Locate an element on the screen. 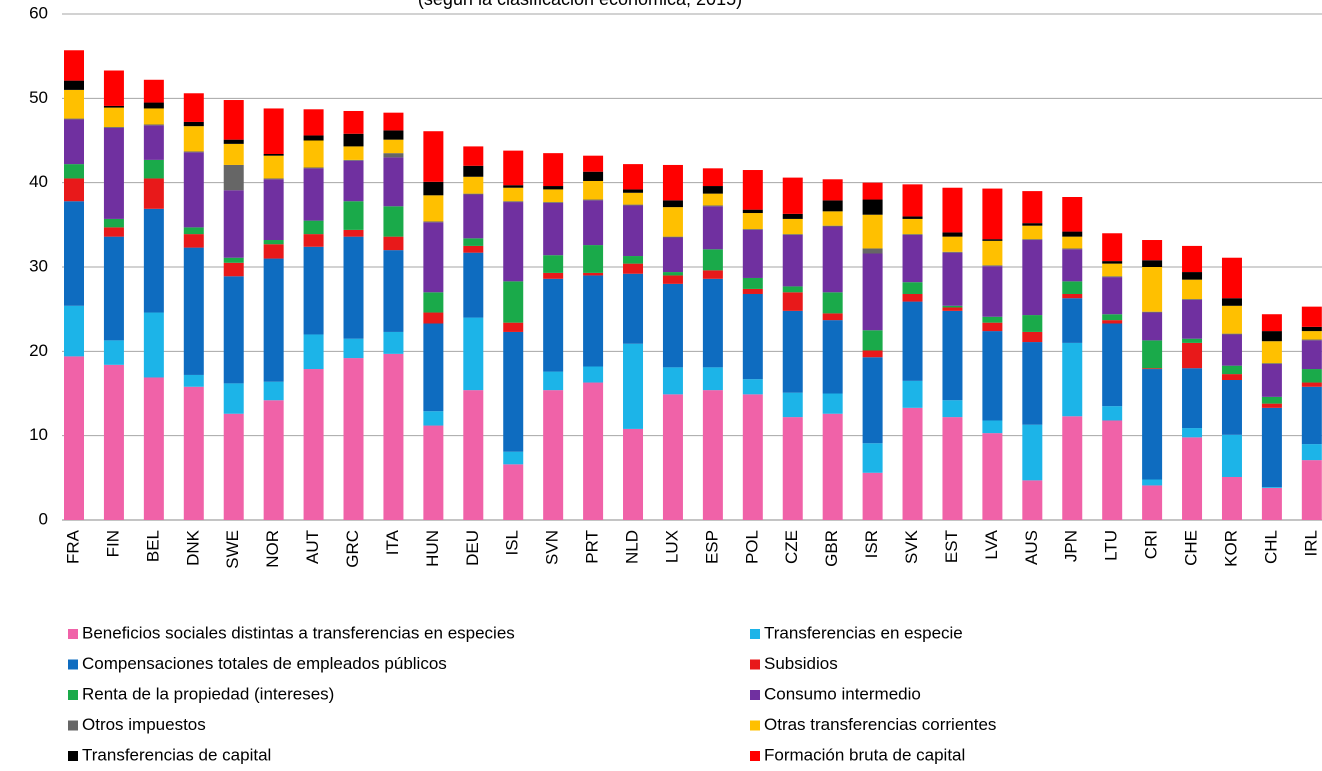 This screenshot has width=1322, height=771. x-tick-label: NLD is located at coordinates (632, 547).